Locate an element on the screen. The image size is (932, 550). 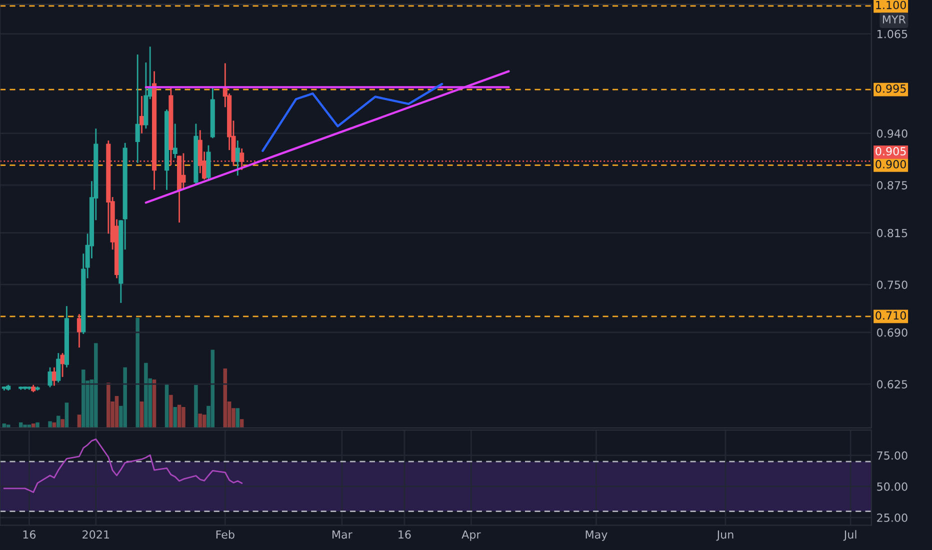
ref-line-label: 0.710 is located at coordinates (891, 315).